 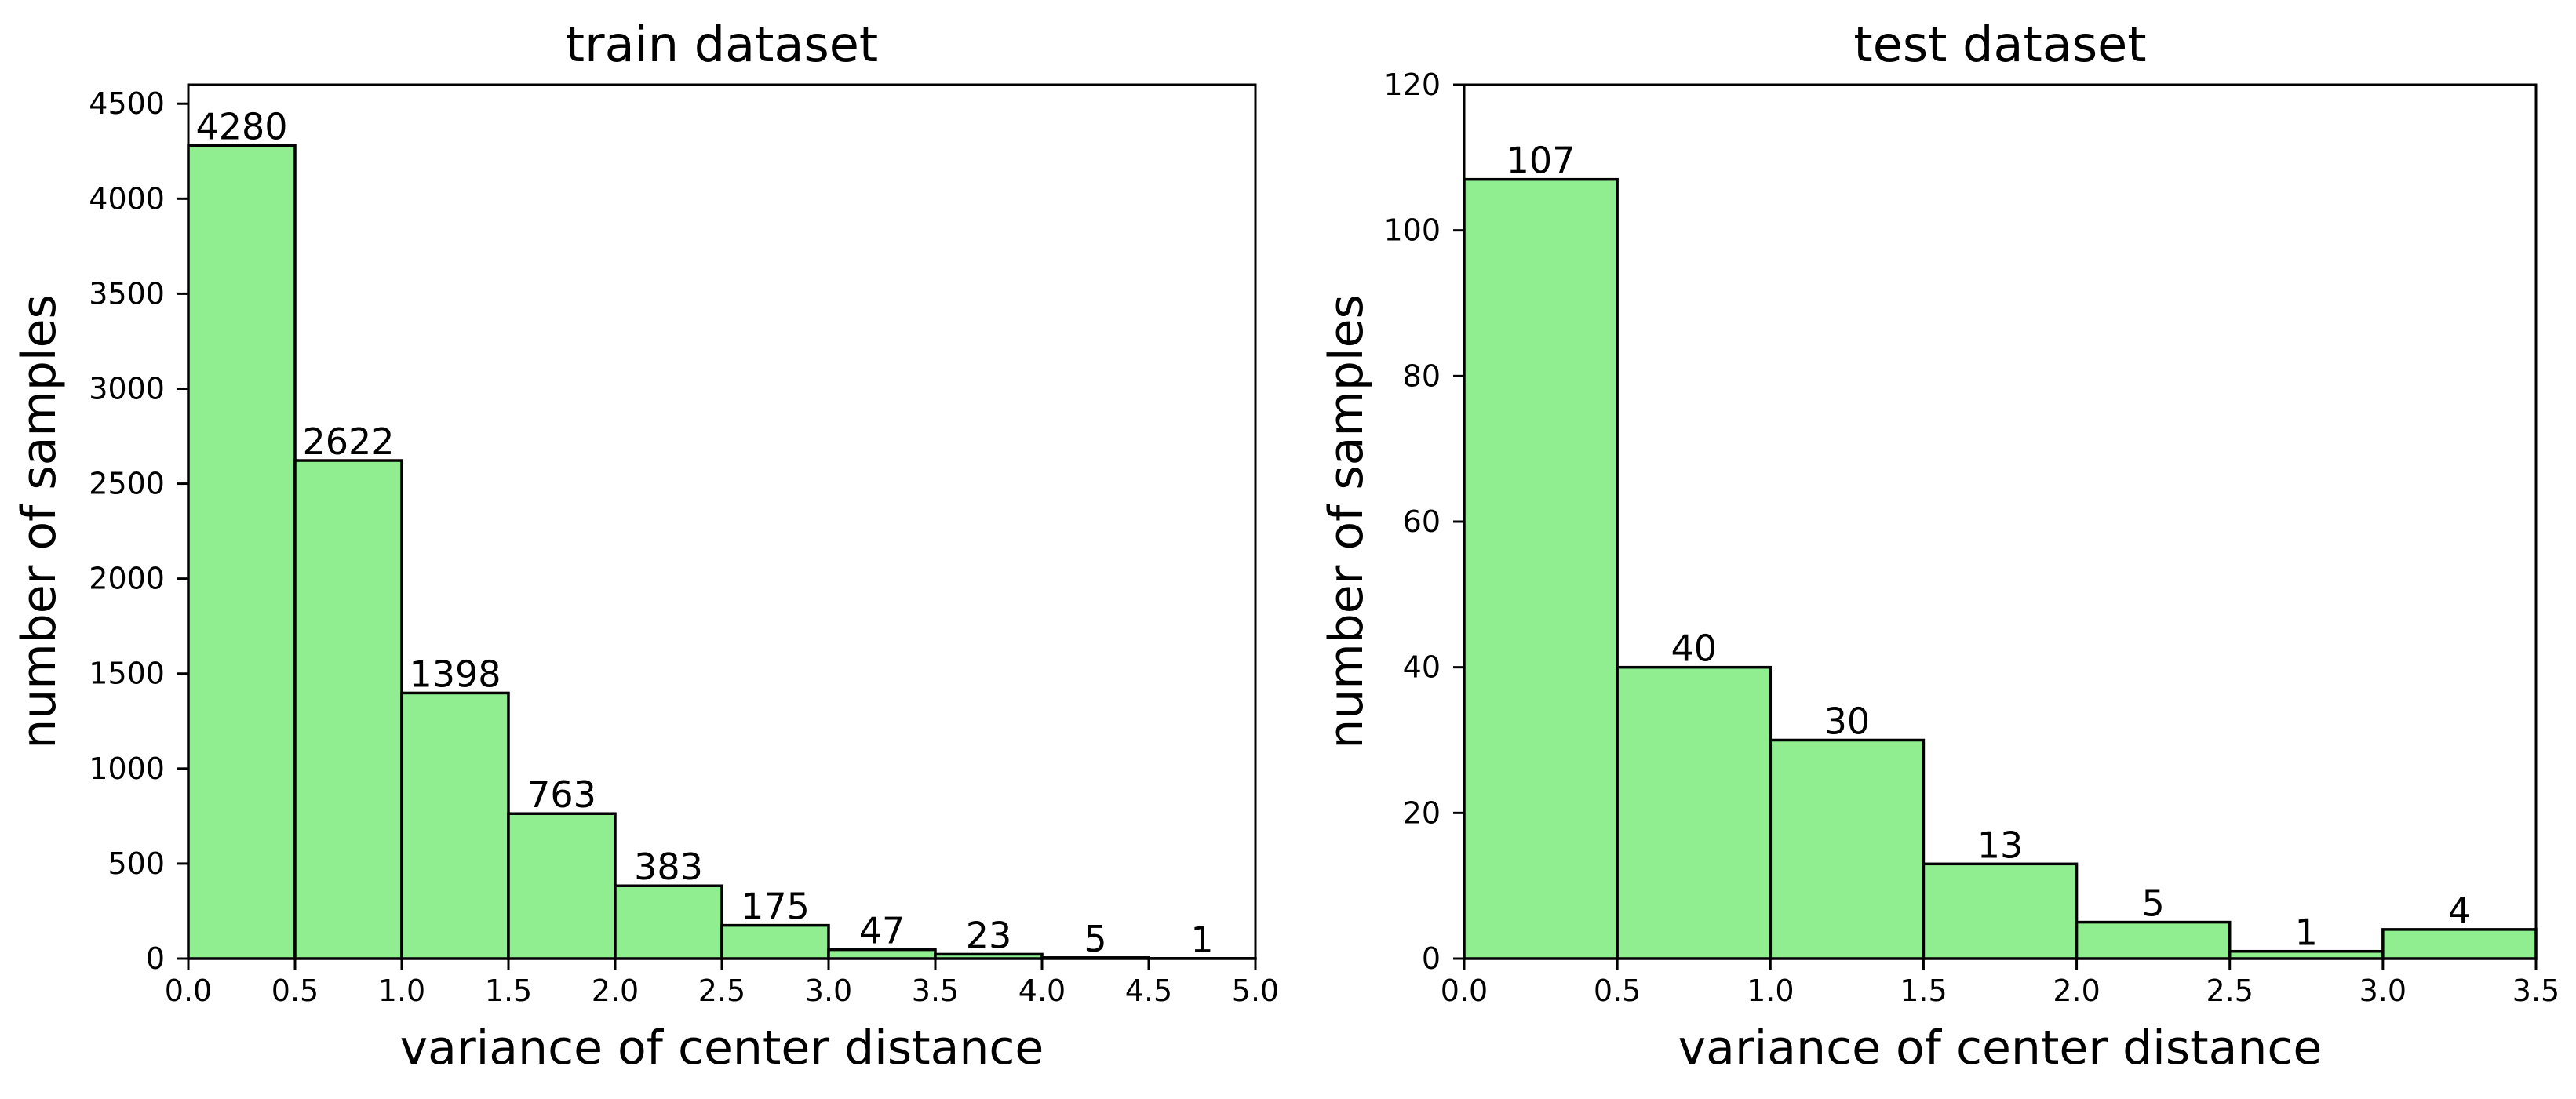 I want to click on chart-title: test dataset, so click(x=1999, y=44).